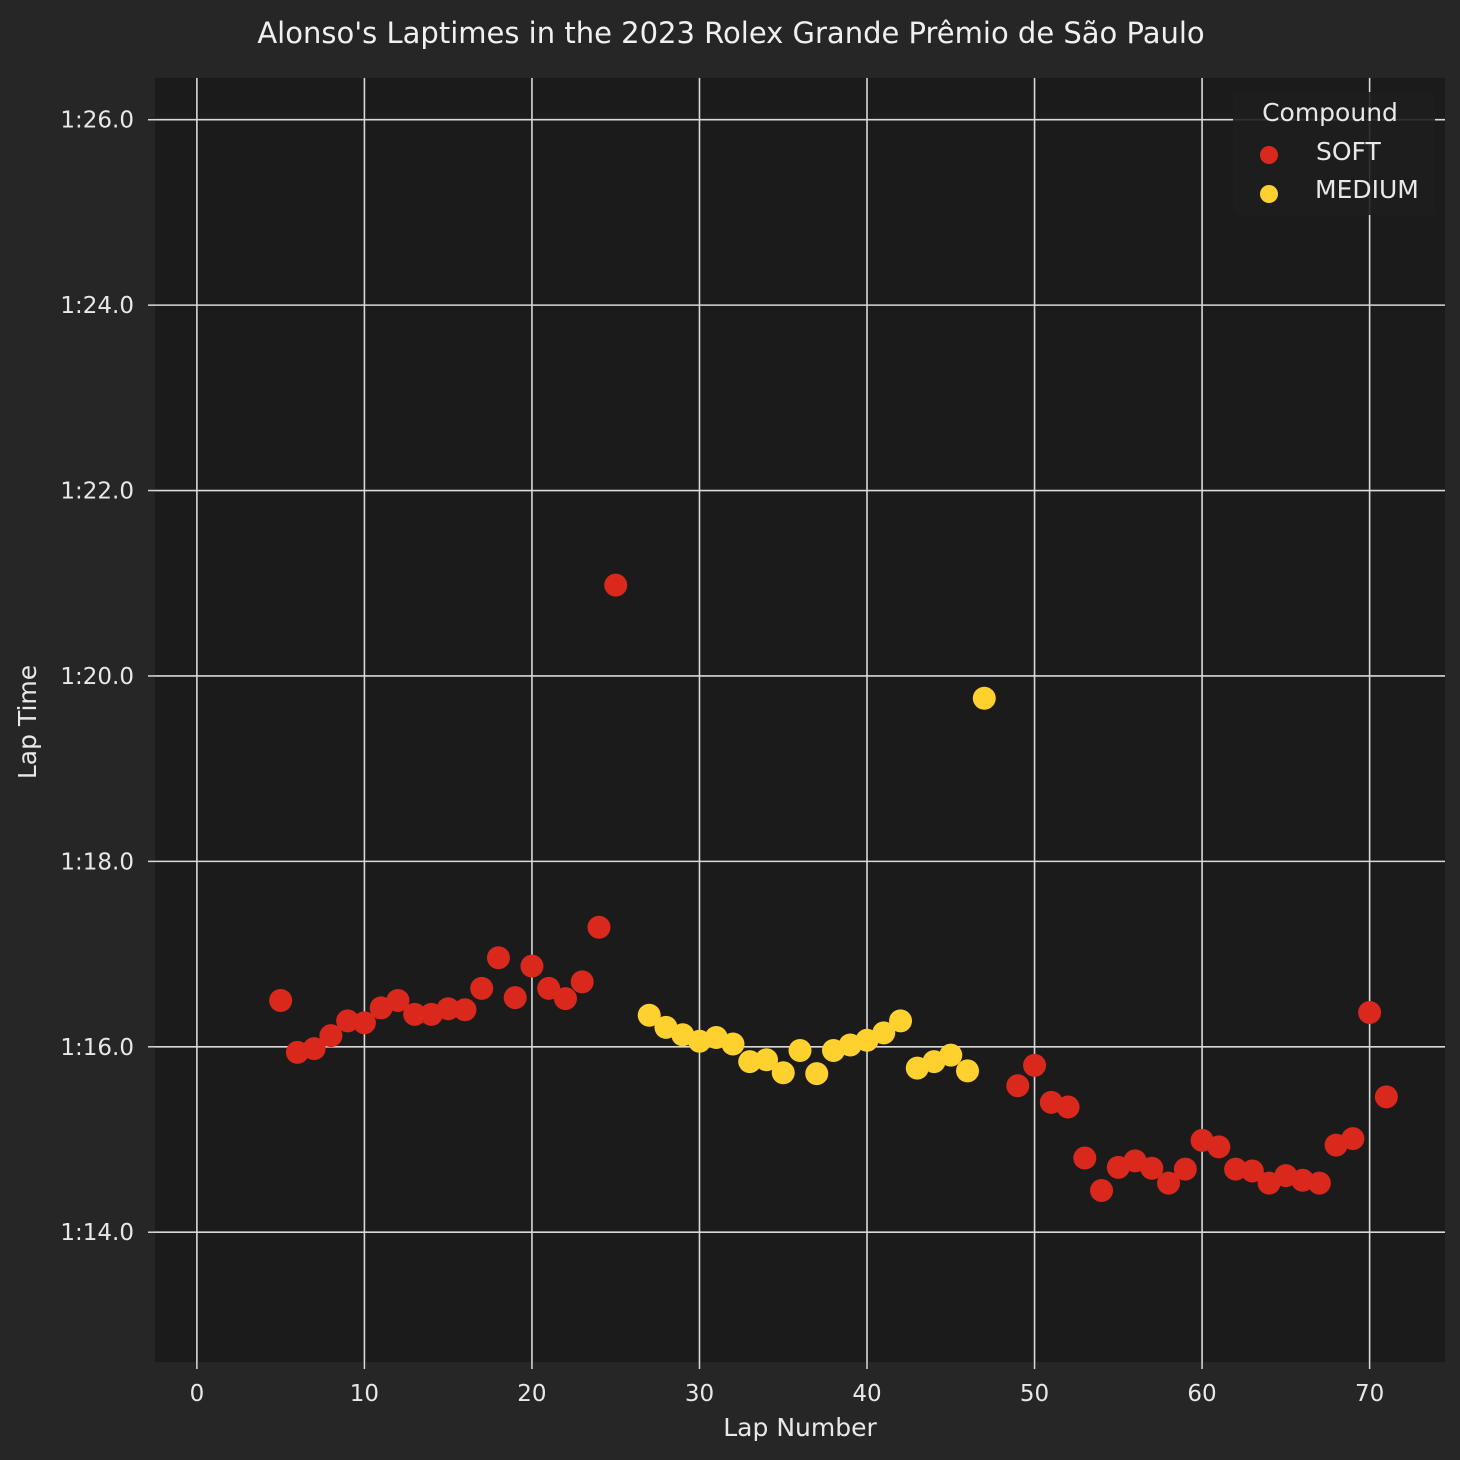  I want to click on y-tick-label: 1:26.0, so click(97, 121).